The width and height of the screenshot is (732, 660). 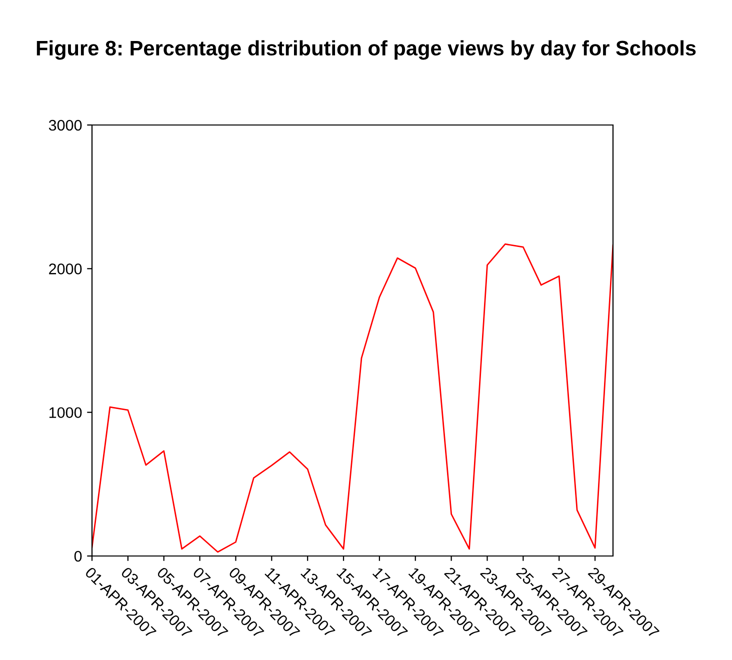 What do you see at coordinates (65, 125) in the screenshot?
I see `y-tick-label: 3000` at bounding box center [65, 125].